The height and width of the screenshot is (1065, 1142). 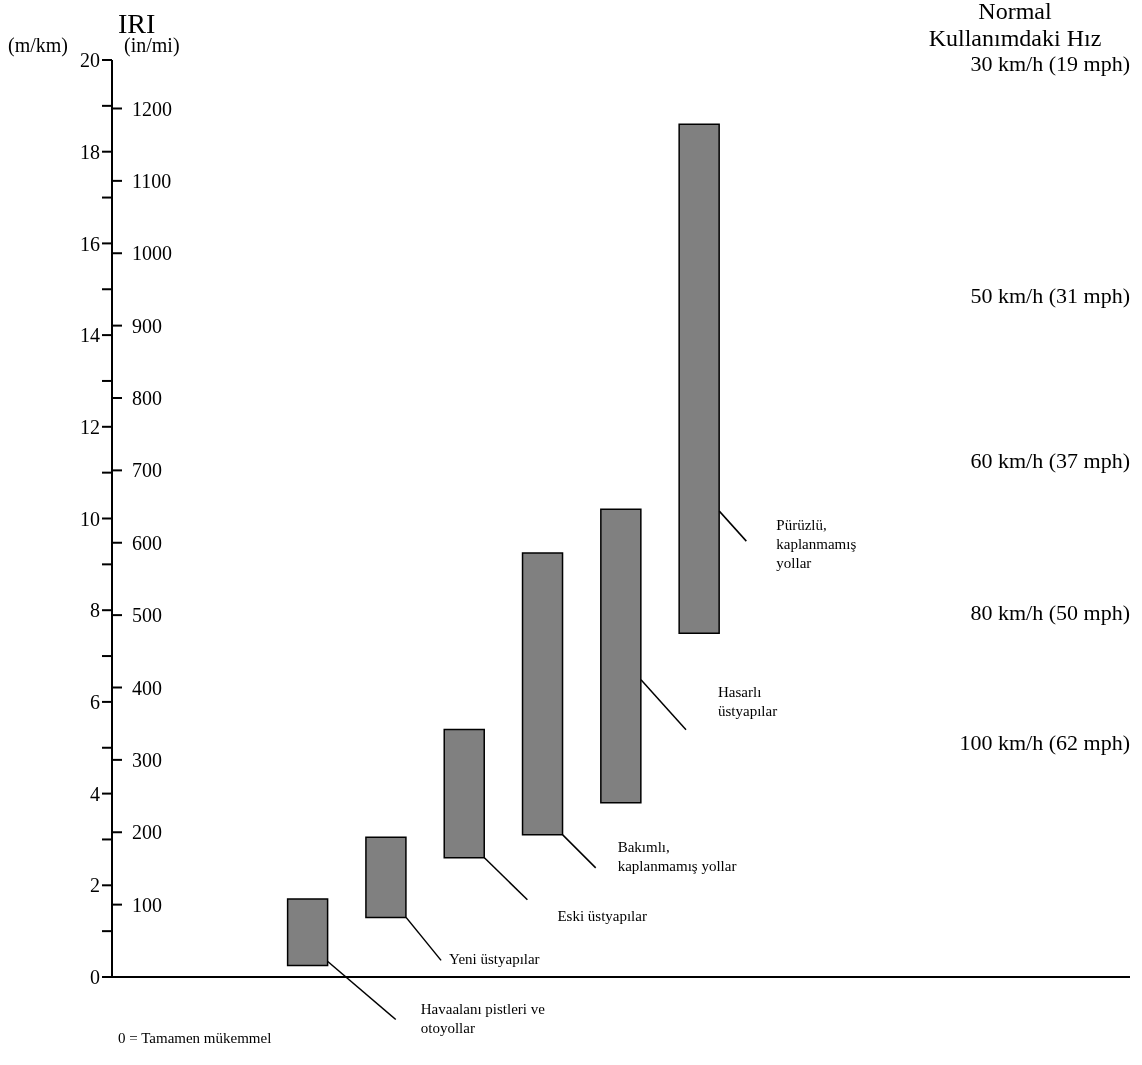 What do you see at coordinates (90, 426) in the screenshot?
I see `y-tick-label: 12` at bounding box center [90, 426].